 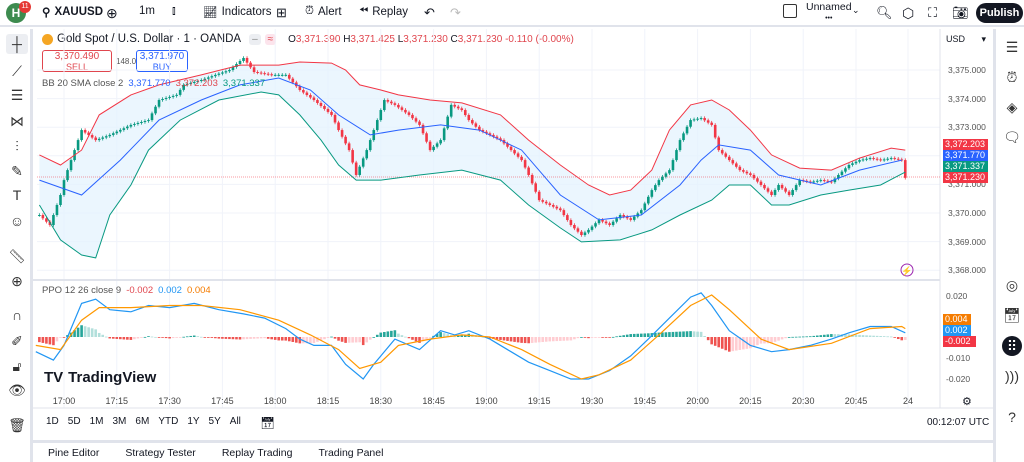 What do you see at coordinates (96, 421) in the screenshot?
I see `range-1m: 1M` at bounding box center [96, 421].